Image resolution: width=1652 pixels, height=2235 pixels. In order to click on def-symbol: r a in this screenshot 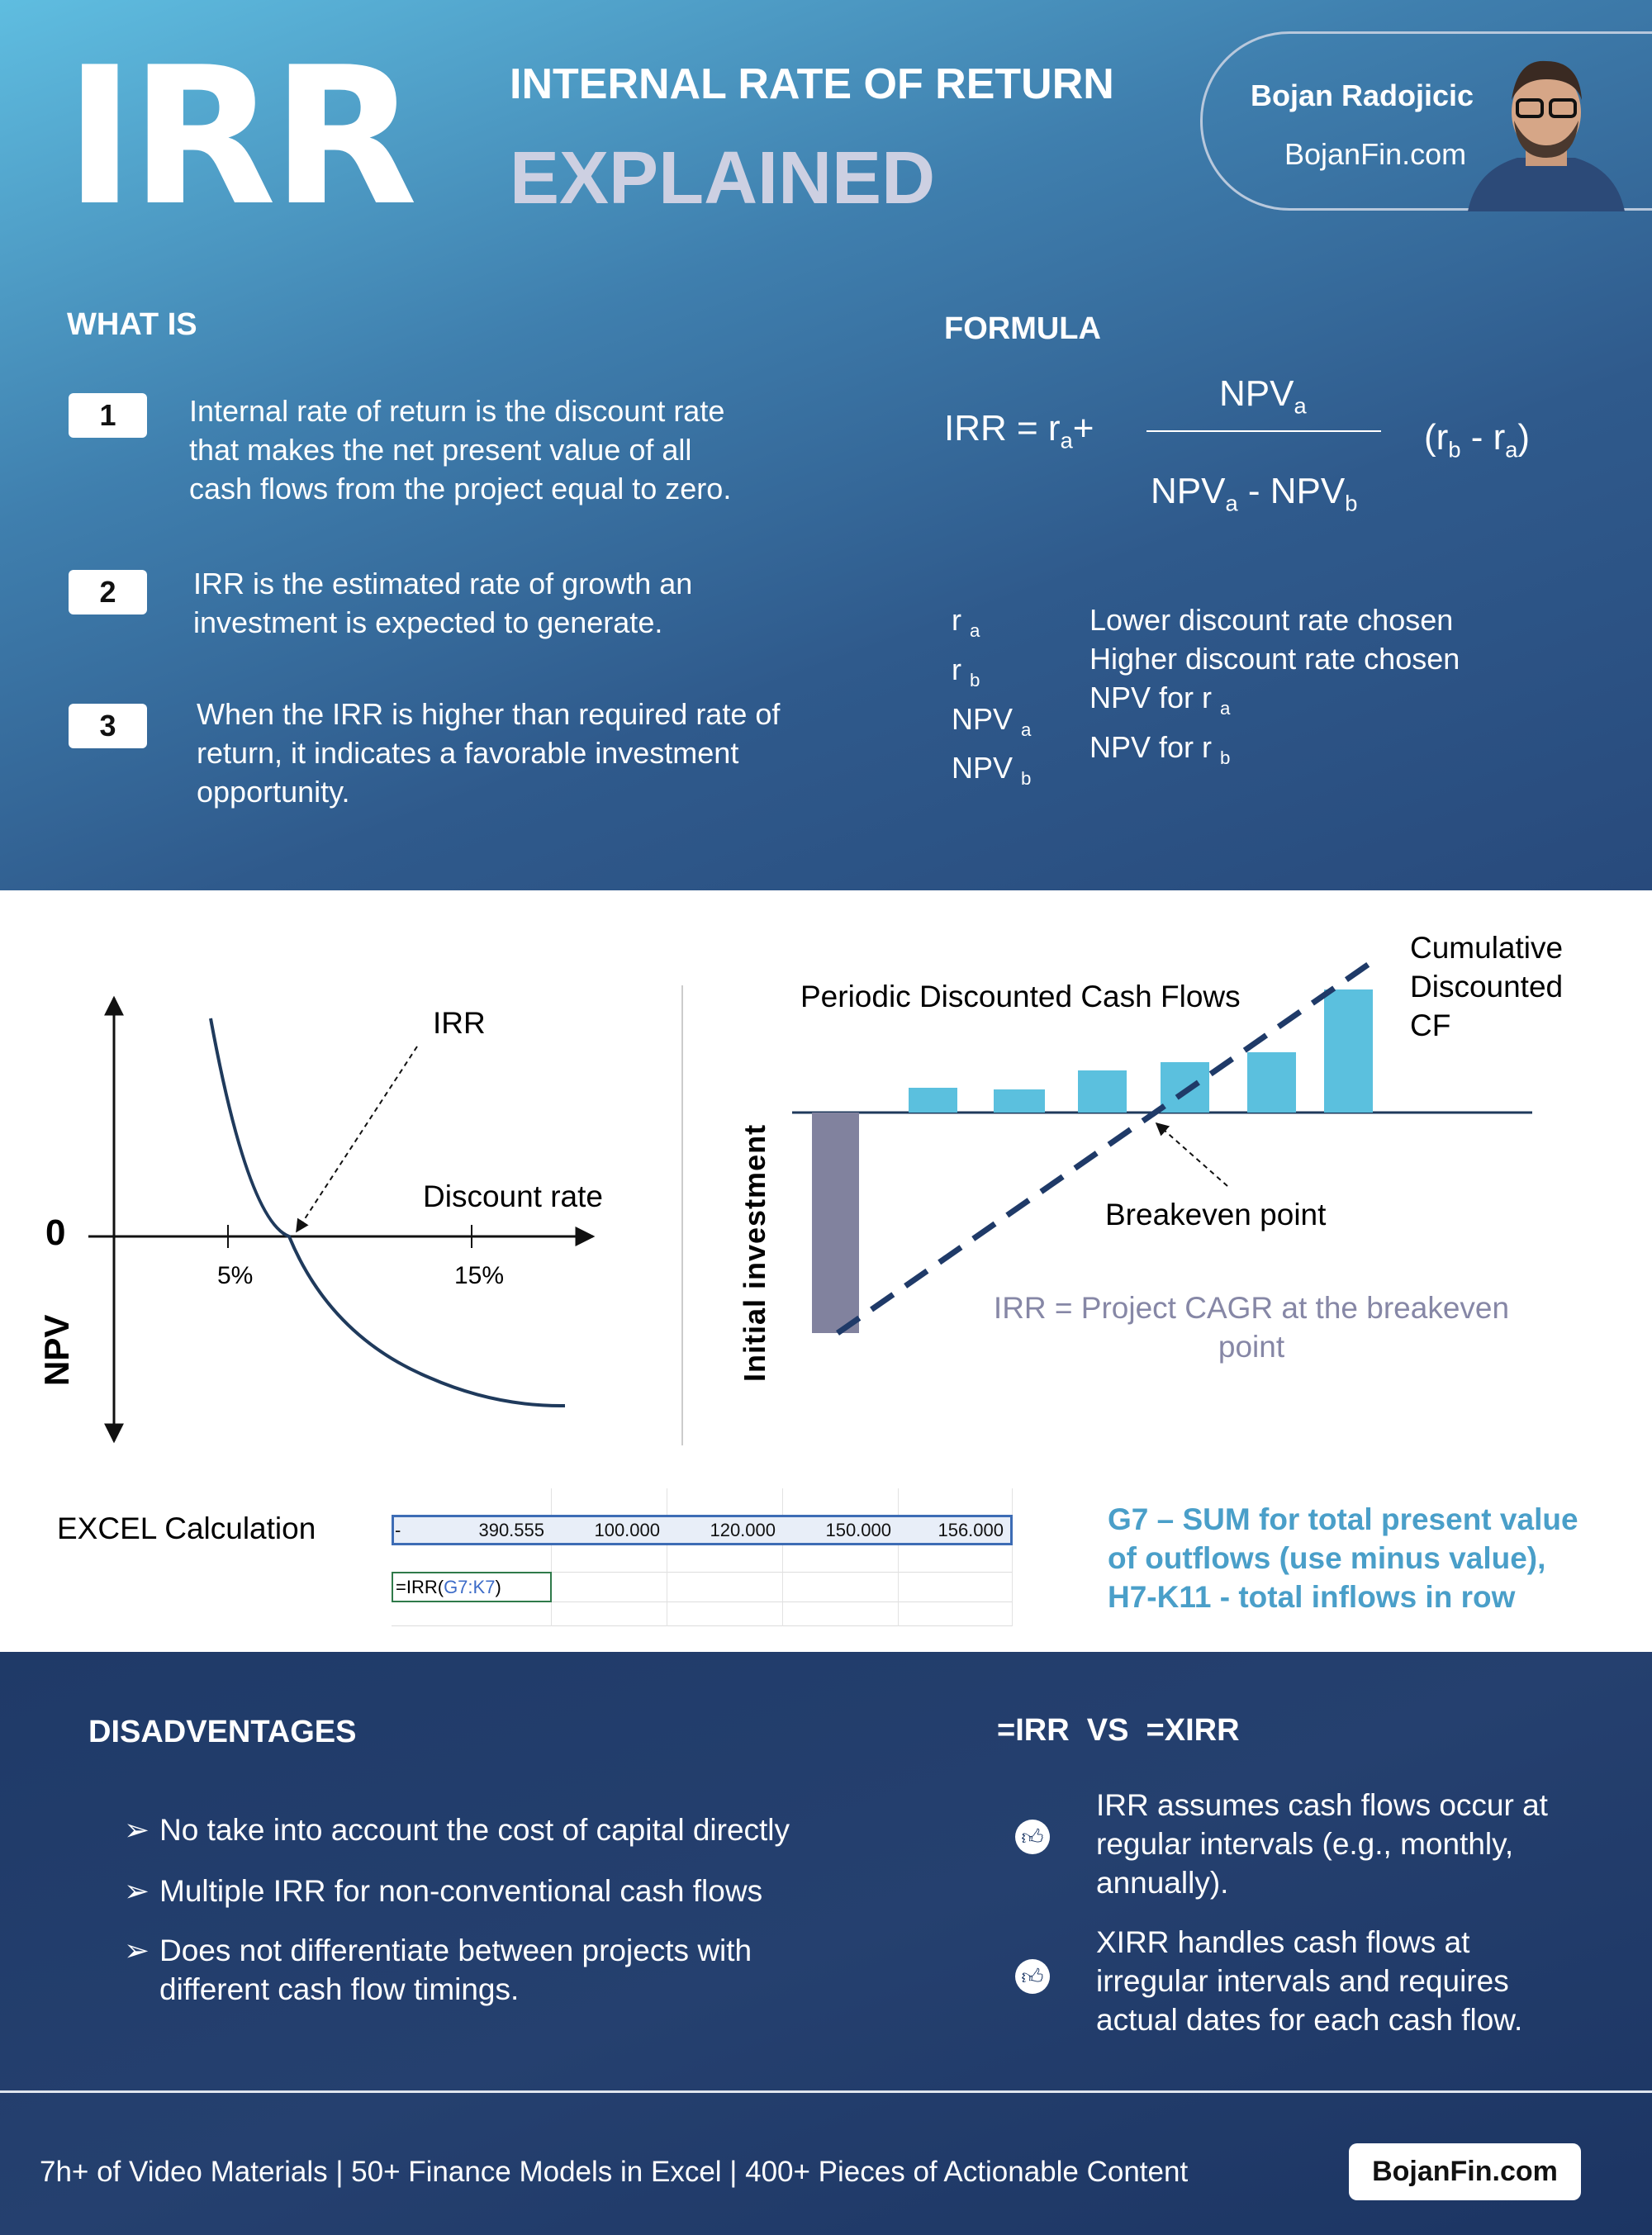, I will do `click(966, 622)`.